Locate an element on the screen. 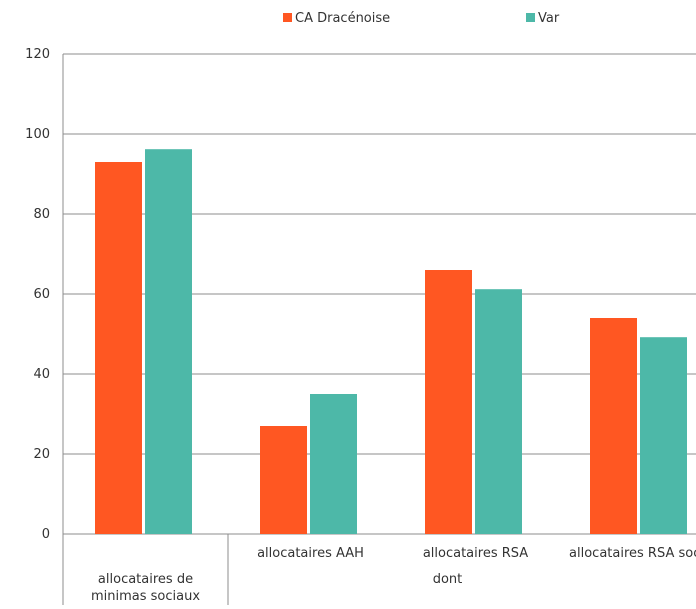 The height and width of the screenshot is (609, 696). legend-label: CA Dracénoise is located at coordinates (342, 18).